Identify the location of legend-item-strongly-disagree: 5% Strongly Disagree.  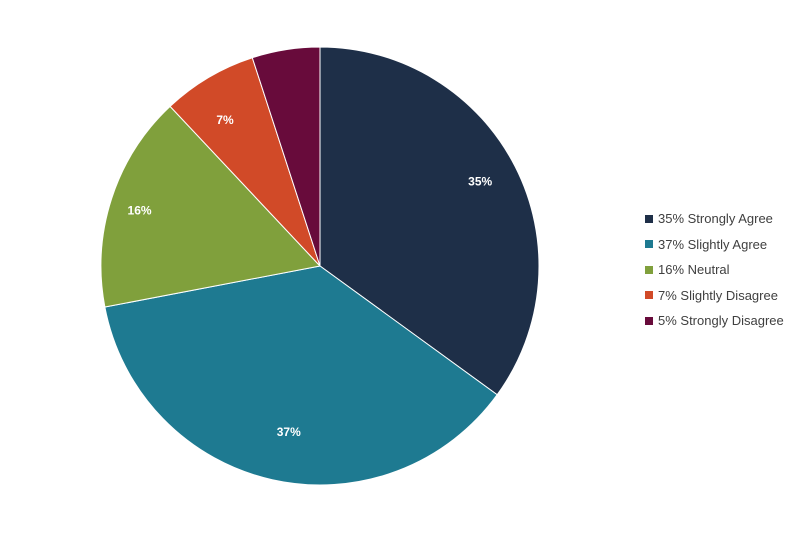
(720, 321).